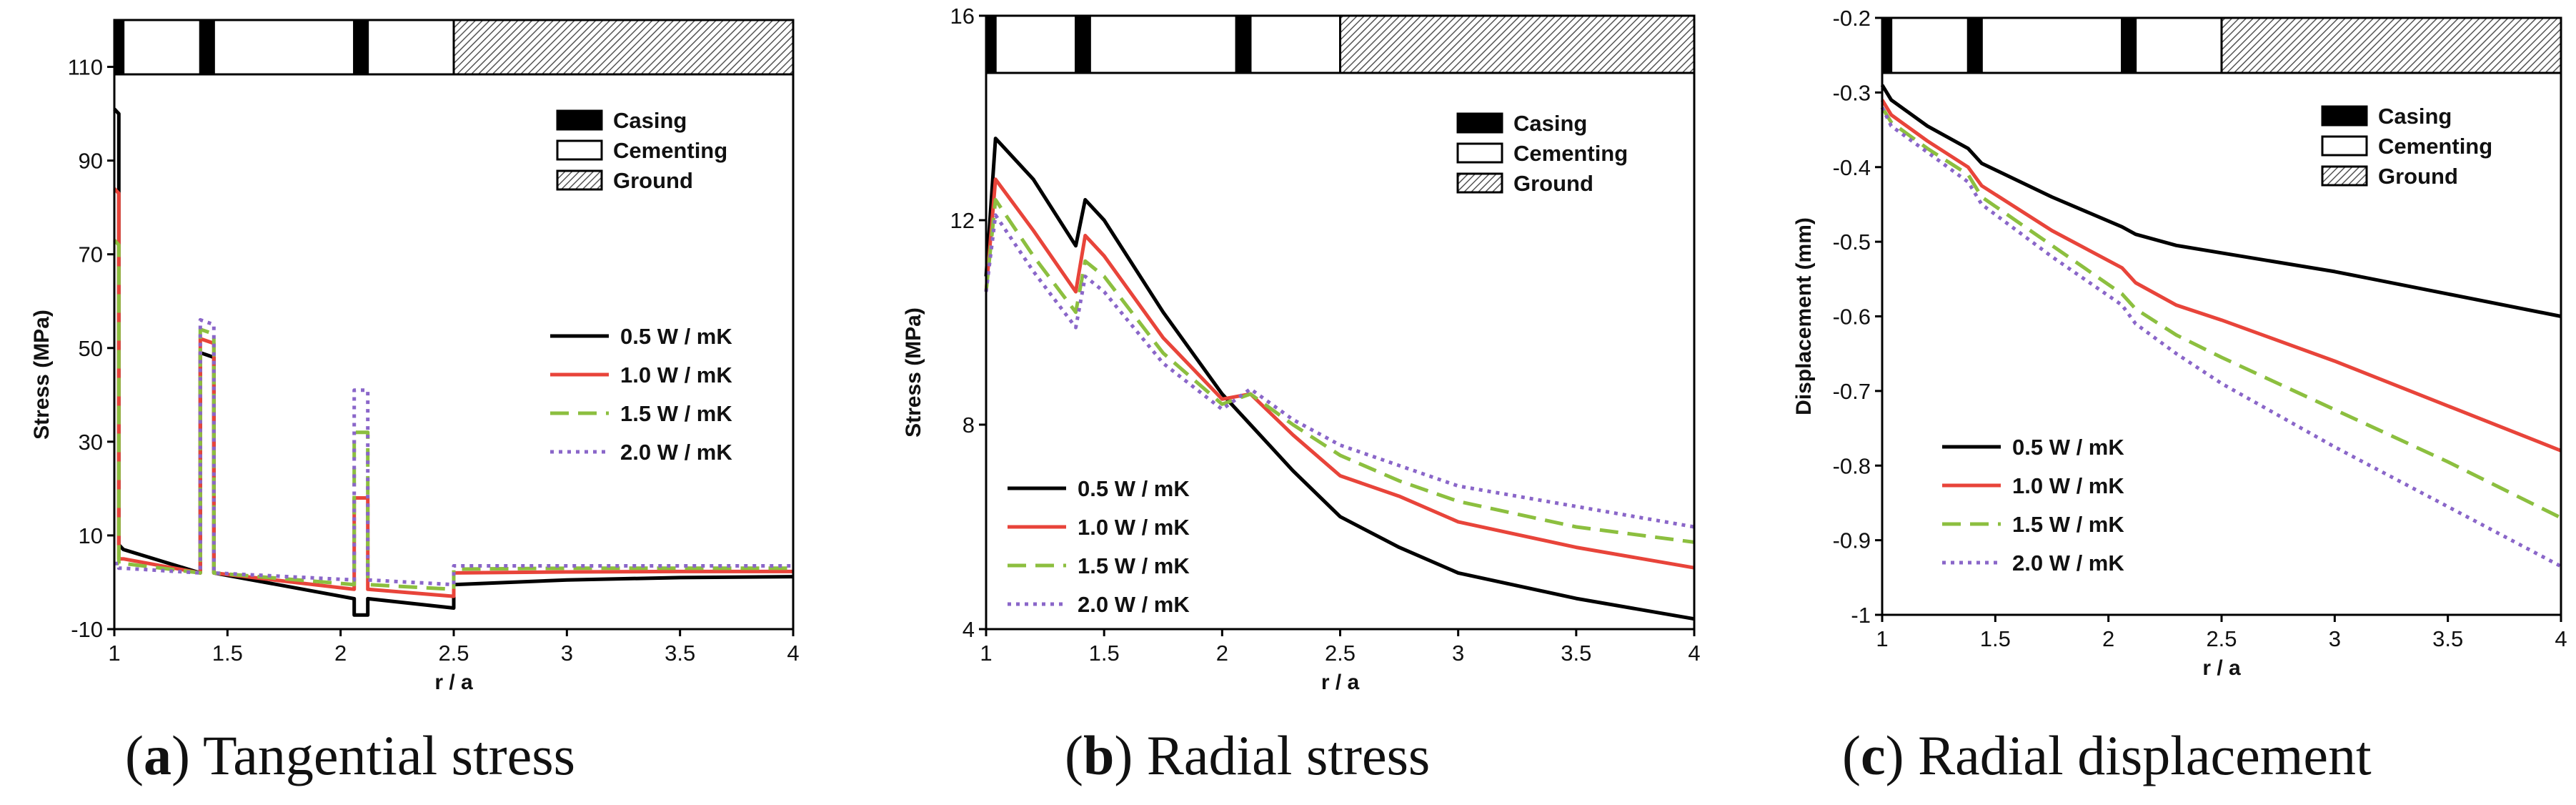 The width and height of the screenshot is (2576, 805). What do you see at coordinates (1852, 540) in the screenshot?
I see `y-tick-label: -0.9` at bounding box center [1852, 540].